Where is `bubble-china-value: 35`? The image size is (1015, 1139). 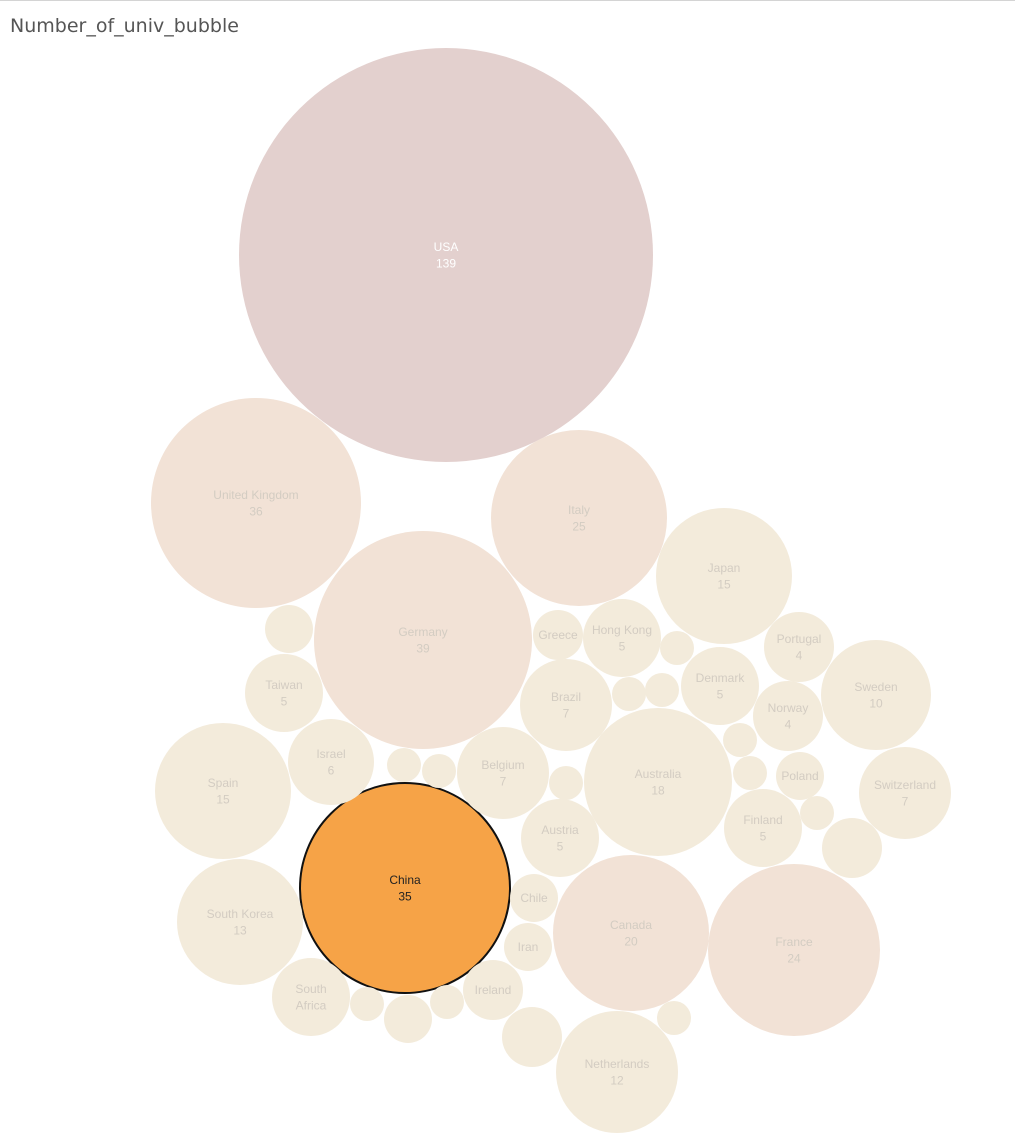 bubble-china-value: 35 is located at coordinates (405, 896).